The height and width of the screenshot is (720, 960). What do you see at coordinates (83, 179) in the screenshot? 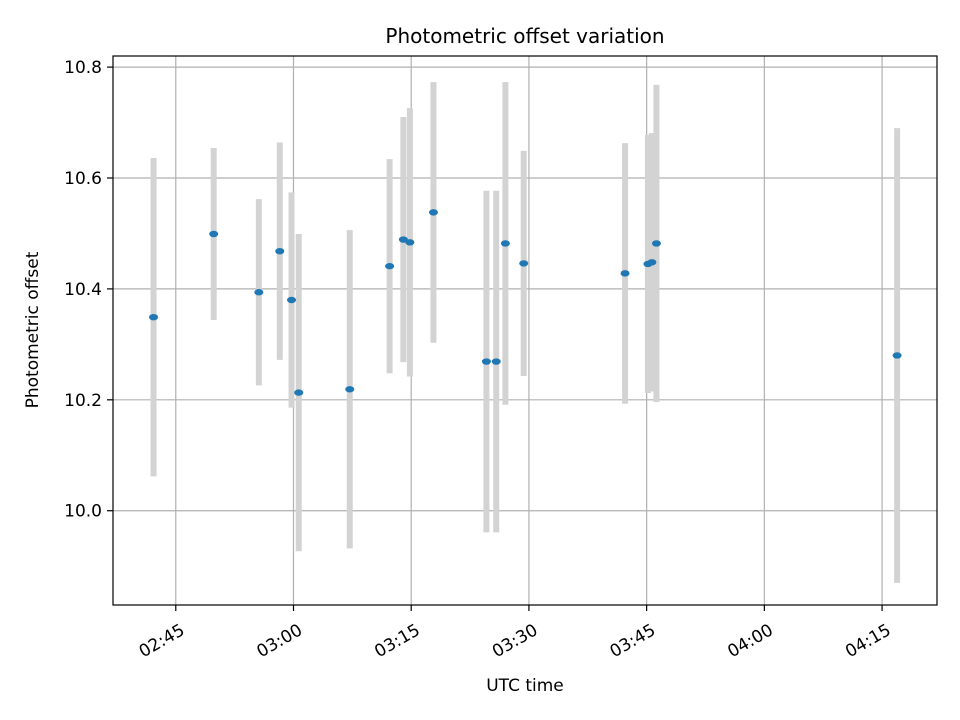
I see `y-tick-label: 10.6` at bounding box center [83, 179].